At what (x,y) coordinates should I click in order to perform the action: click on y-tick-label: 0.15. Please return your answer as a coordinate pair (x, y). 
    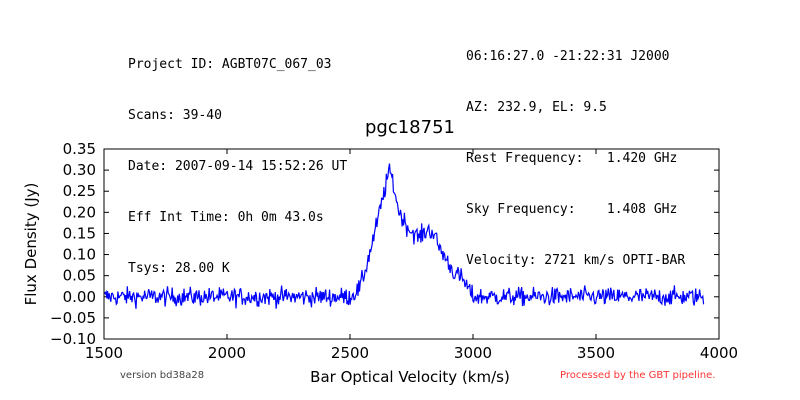
    Looking at the image, I should click on (79, 233).